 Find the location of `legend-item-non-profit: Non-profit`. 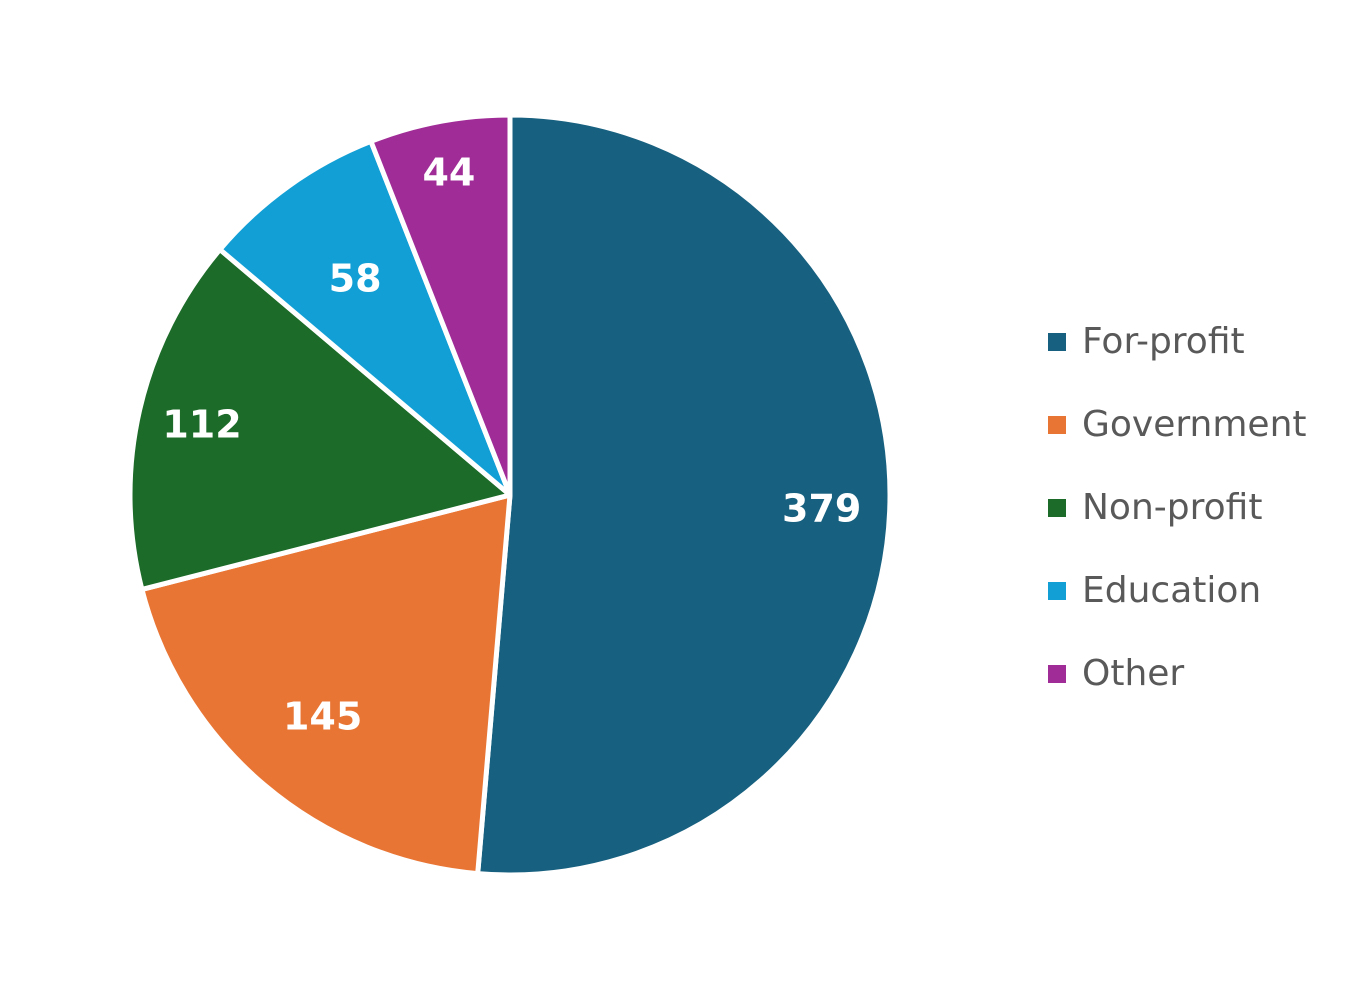

legend-item-non-profit: Non-profit is located at coordinates (1198, 507).